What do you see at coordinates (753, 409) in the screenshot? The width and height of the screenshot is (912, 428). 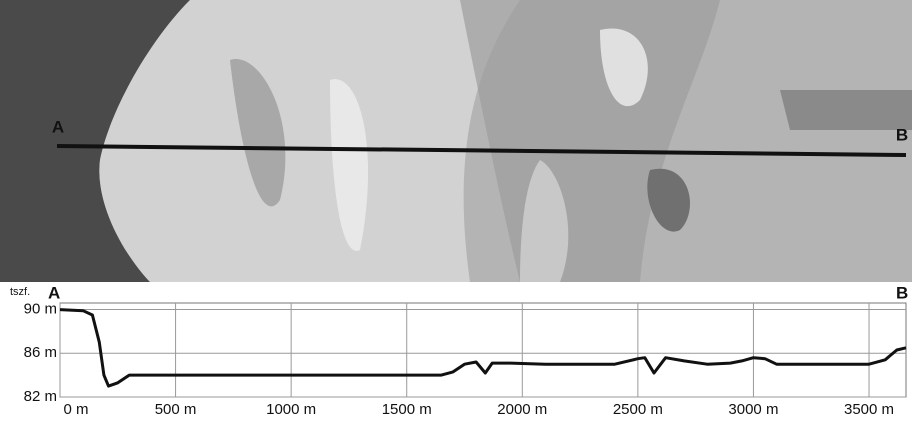 I see `x-tick-label: 3000 m` at bounding box center [753, 409].